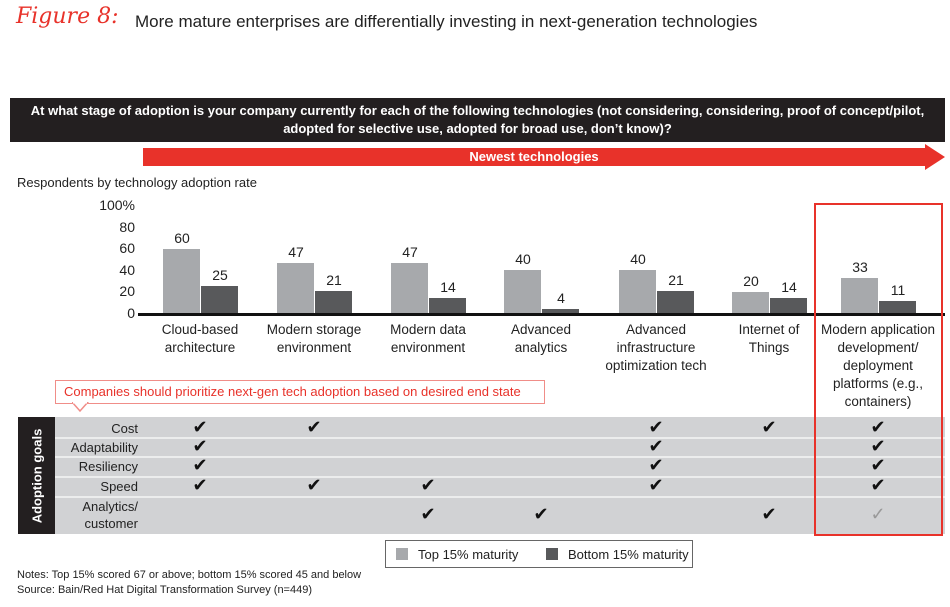 This screenshot has width=950, height=607. I want to click on data-label: 60, so click(182, 237).